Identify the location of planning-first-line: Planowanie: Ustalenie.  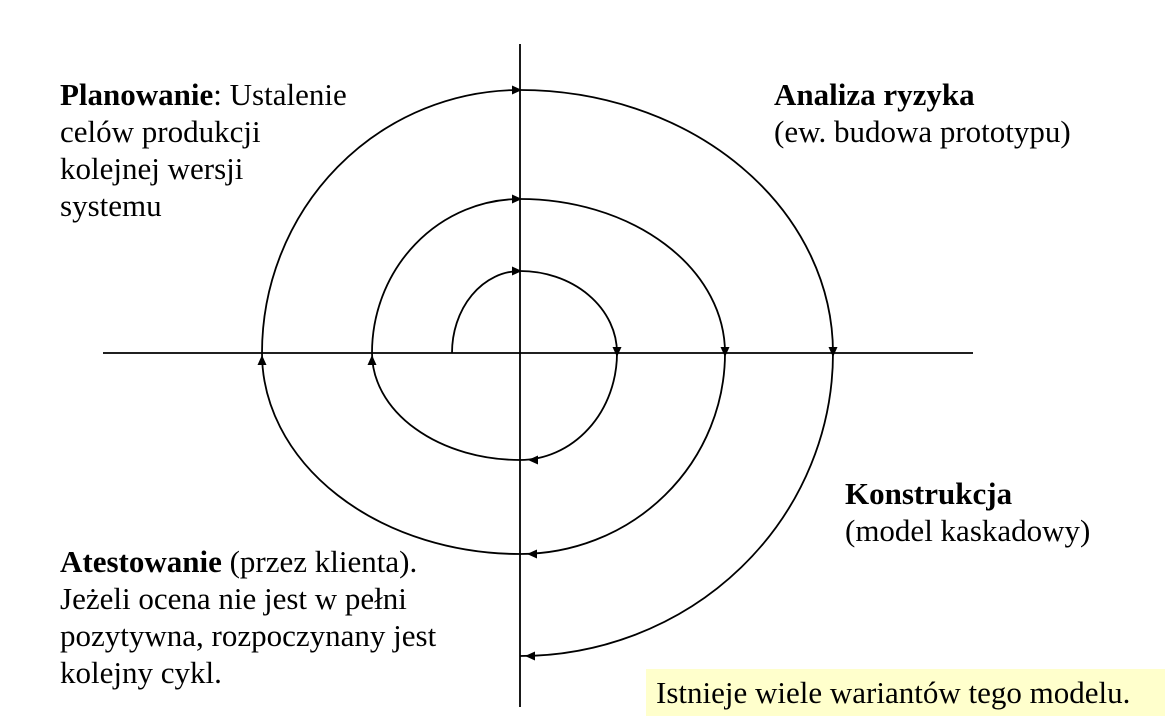
(203, 94).